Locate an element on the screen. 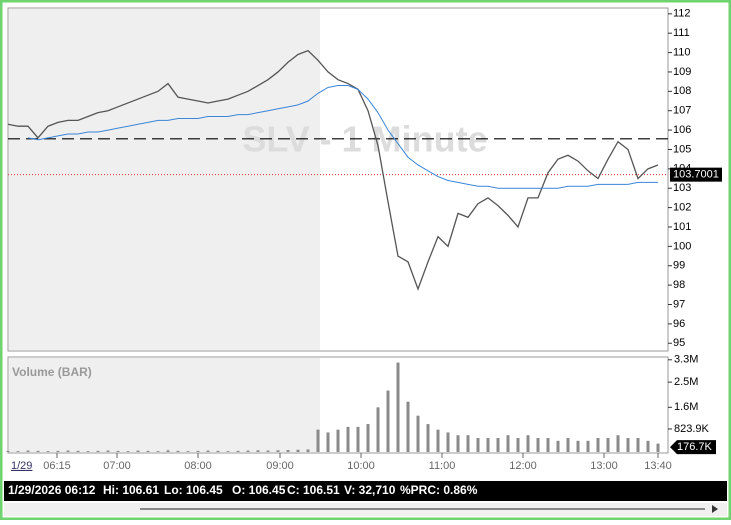  last-volume-box is located at coordinates (693, 447).